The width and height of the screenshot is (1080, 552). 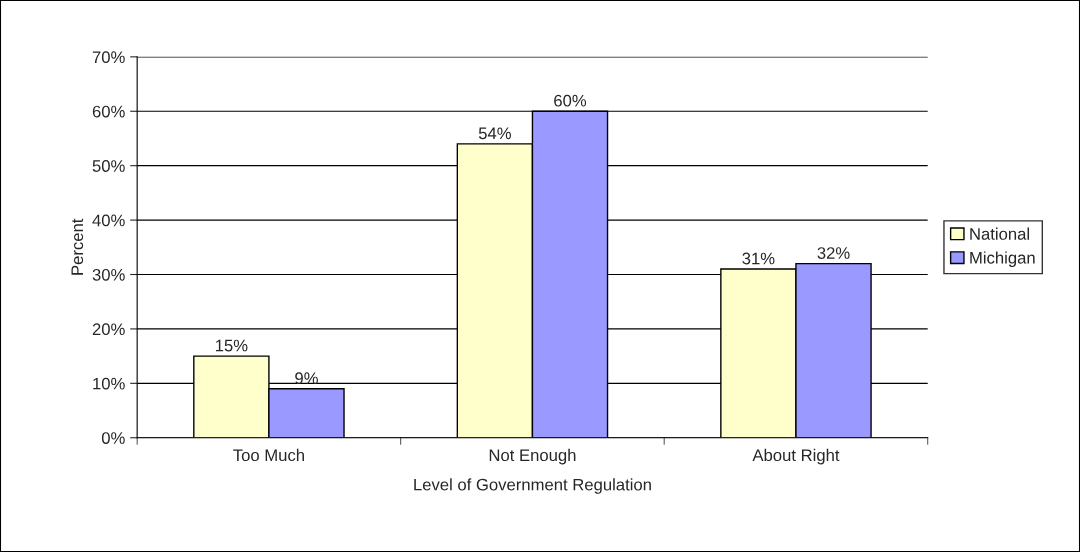 What do you see at coordinates (1002, 259) in the screenshot?
I see `legend-label: Michigan` at bounding box center [1002, 259].